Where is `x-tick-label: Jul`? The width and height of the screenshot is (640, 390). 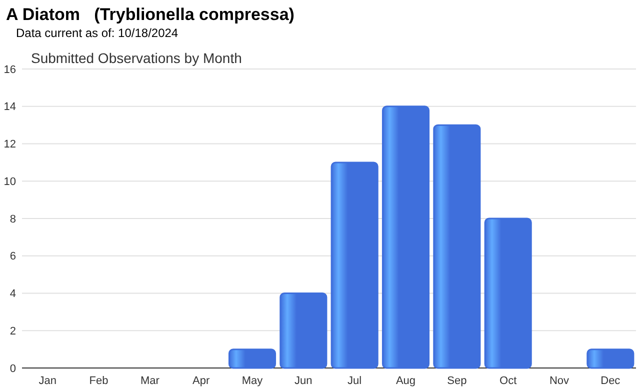 x-tick-label: Jul is located at coordinates (355, 381).